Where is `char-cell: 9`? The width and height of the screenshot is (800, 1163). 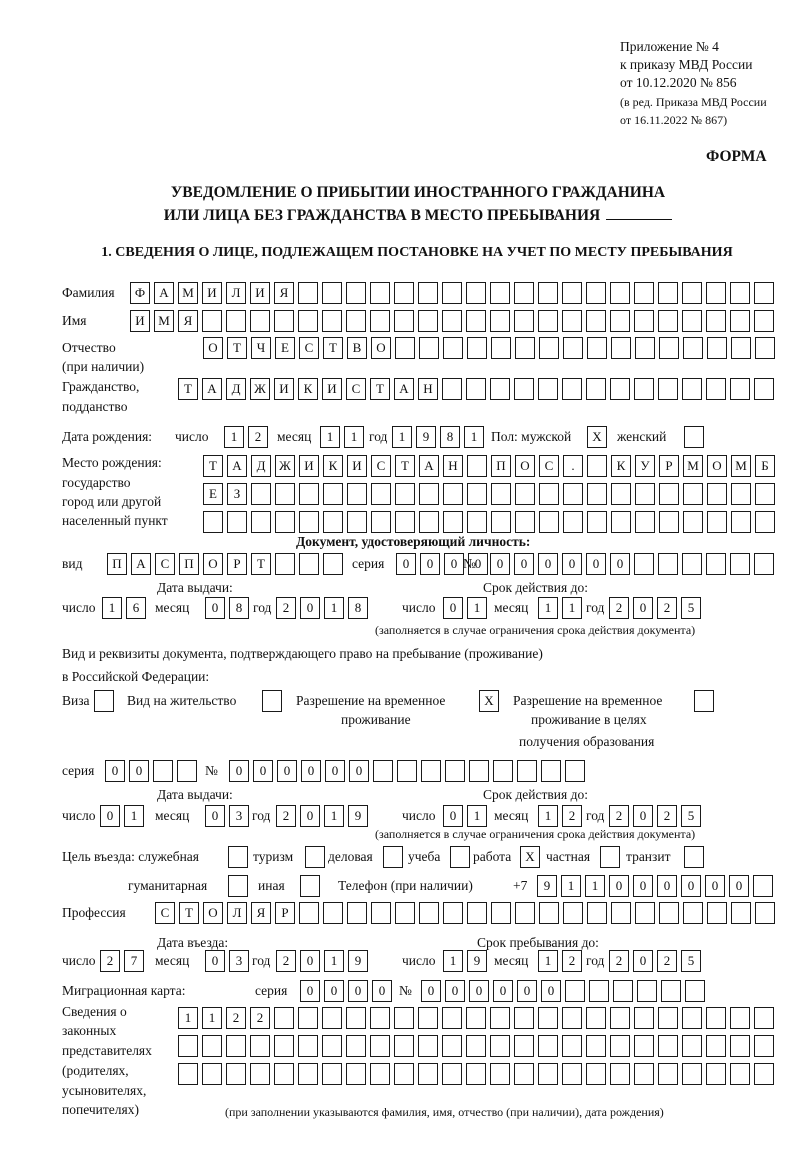 char-cell: 9 is located at coordinates (426, 437).